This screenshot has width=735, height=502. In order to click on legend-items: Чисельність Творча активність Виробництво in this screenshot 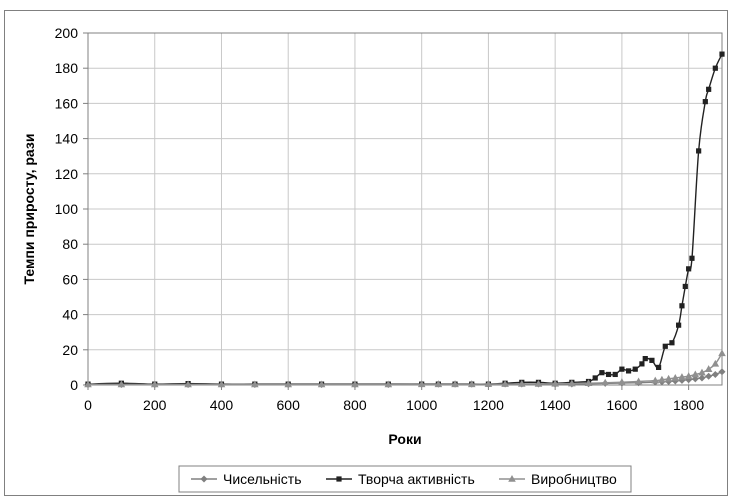, I will do `click(404, 479)`.